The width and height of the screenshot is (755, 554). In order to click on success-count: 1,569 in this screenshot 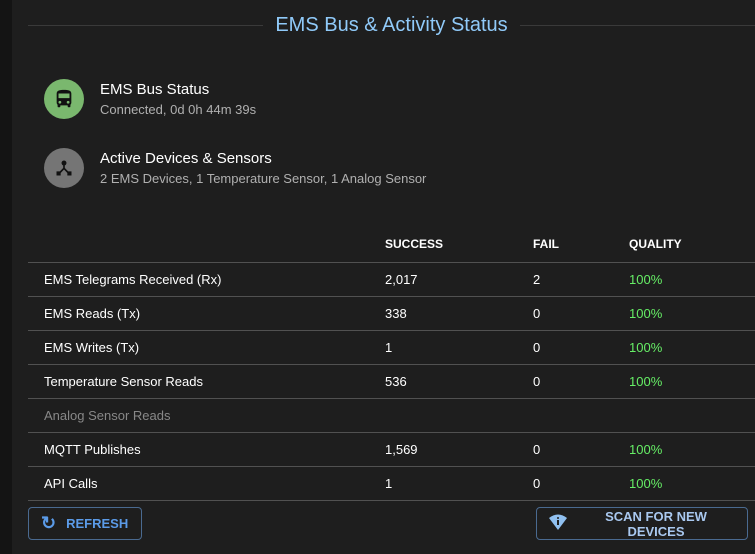, I will do `click(458, 449)`.